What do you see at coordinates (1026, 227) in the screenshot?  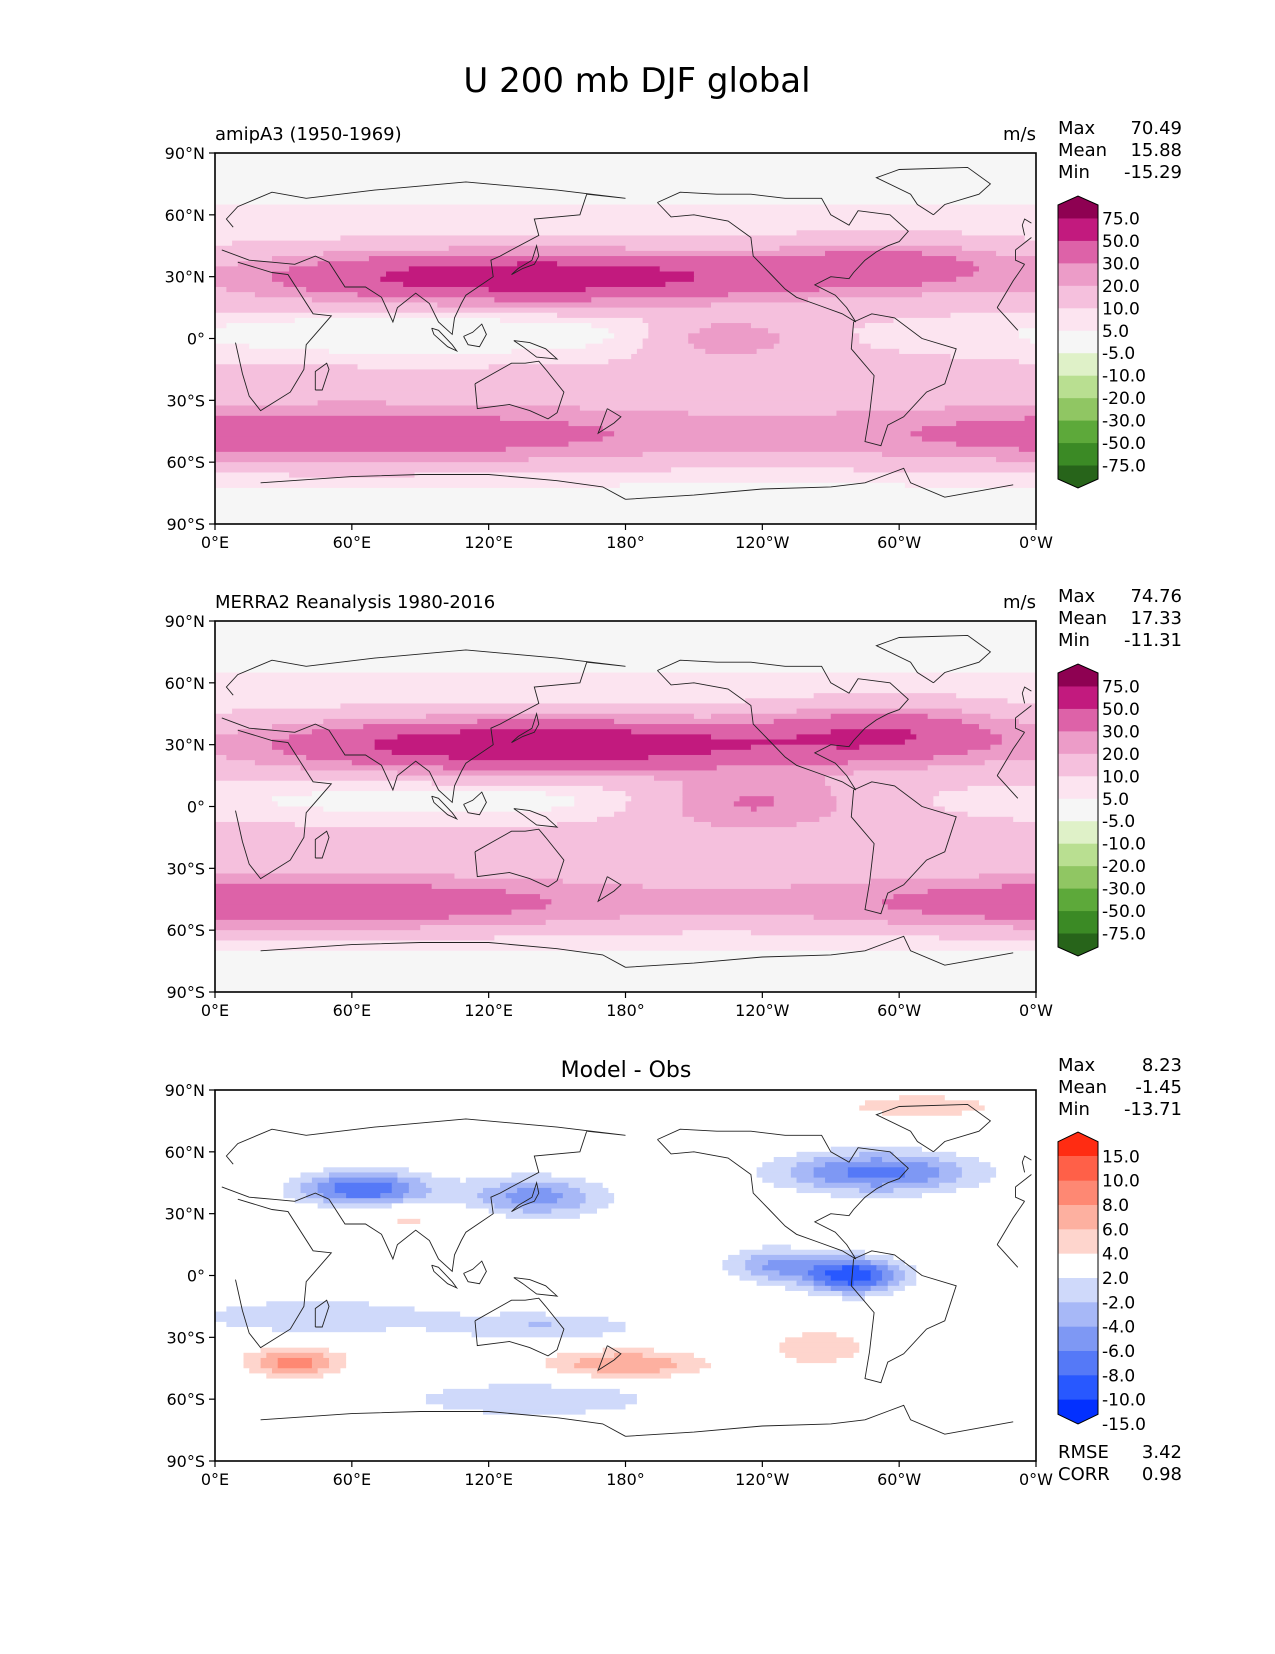 I see `coastline-uk` at bounding box center [1026, 227].